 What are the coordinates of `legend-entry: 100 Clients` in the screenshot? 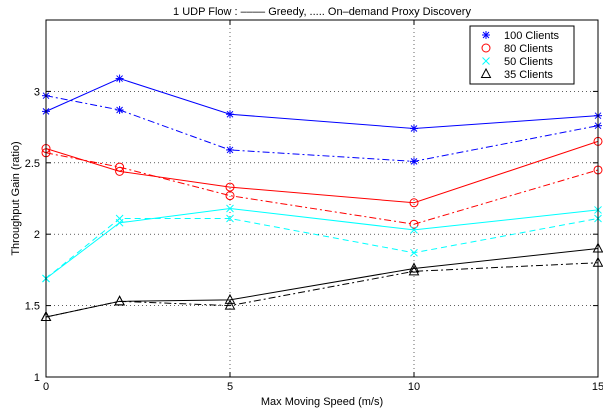 It's located at (521, 36).